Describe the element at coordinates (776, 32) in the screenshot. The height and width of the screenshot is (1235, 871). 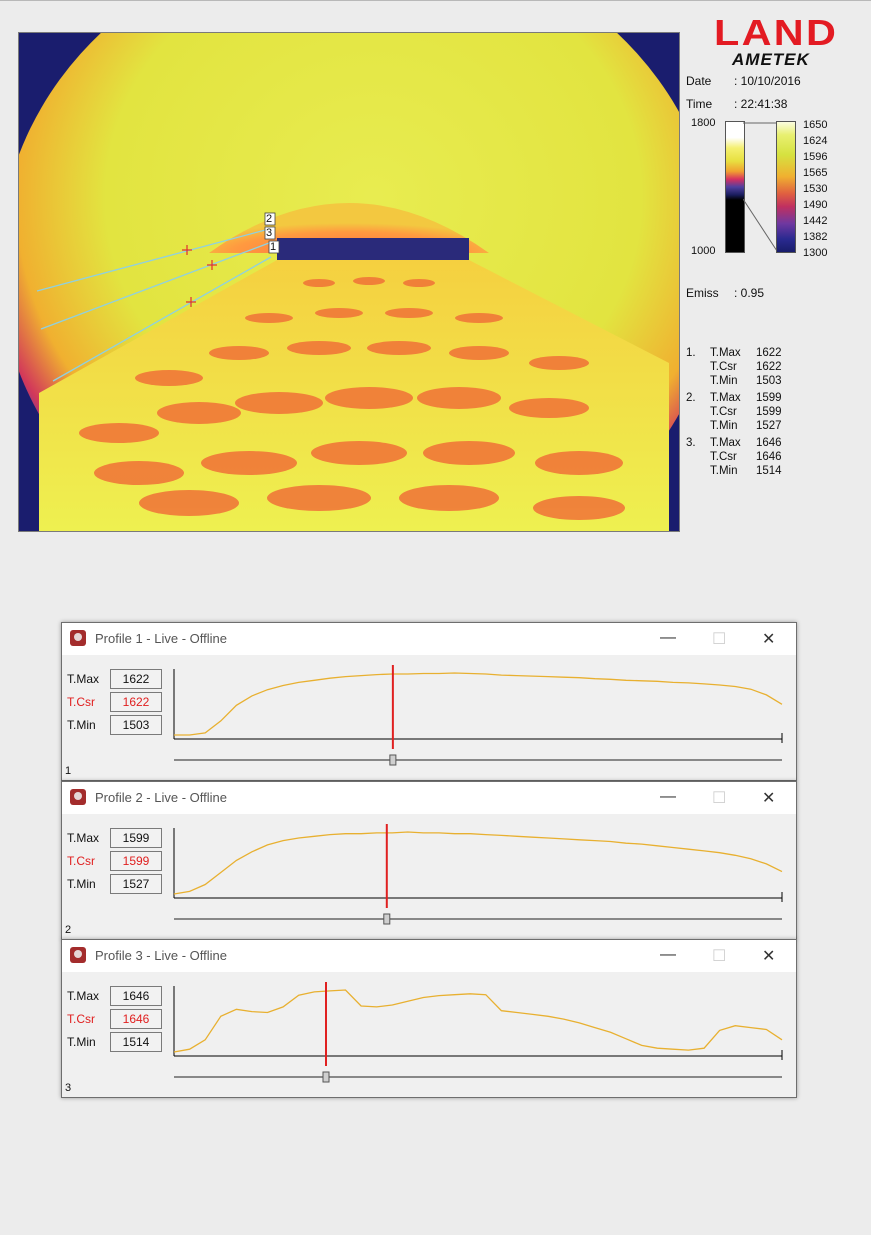
I see `land-logo: LAND` at that location.